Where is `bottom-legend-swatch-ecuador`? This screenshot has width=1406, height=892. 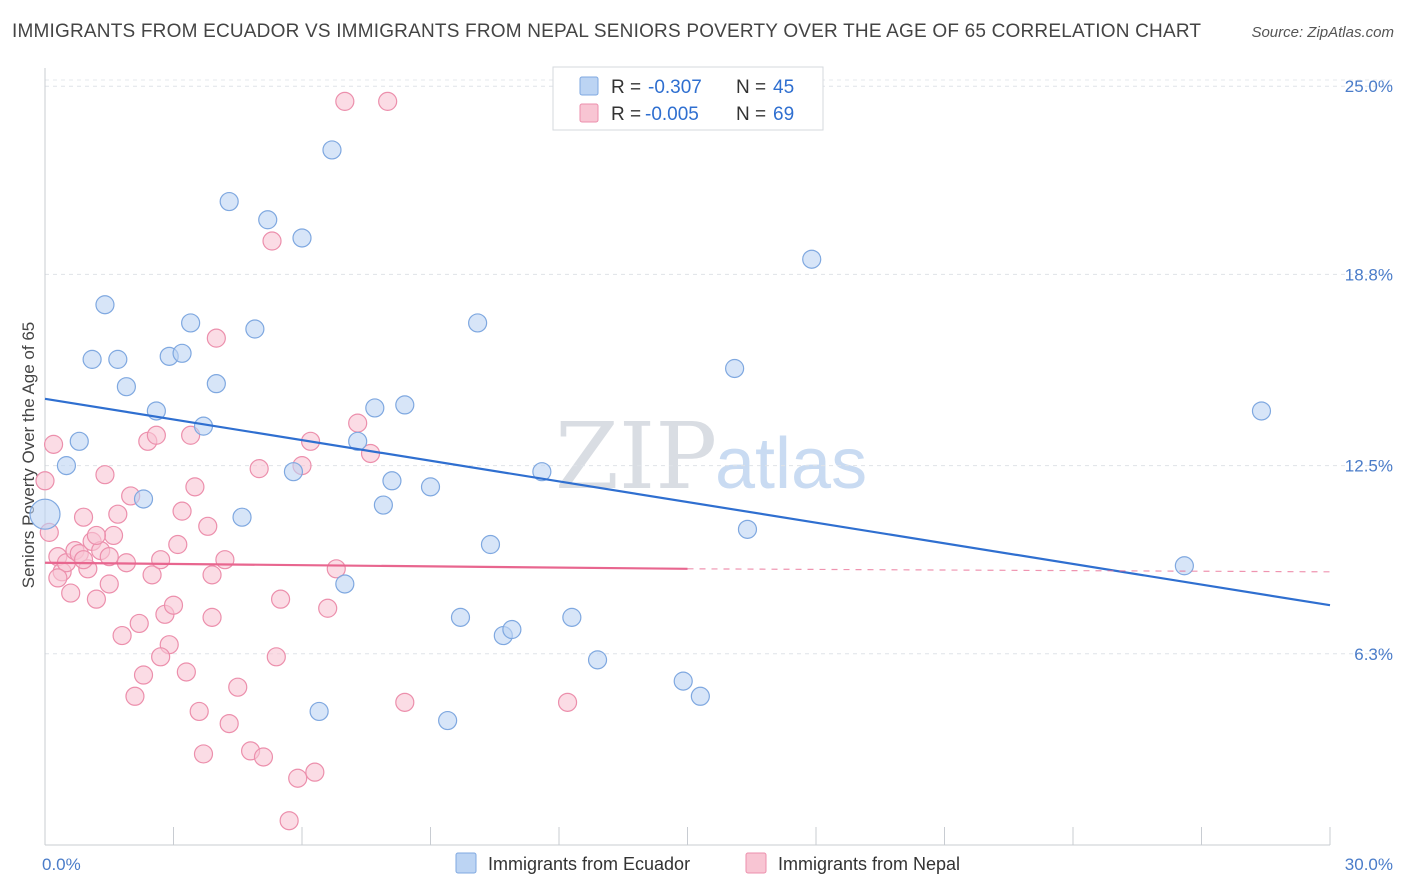 bottom-legend-swatch-ecuador is located at coordinates (466, 863).